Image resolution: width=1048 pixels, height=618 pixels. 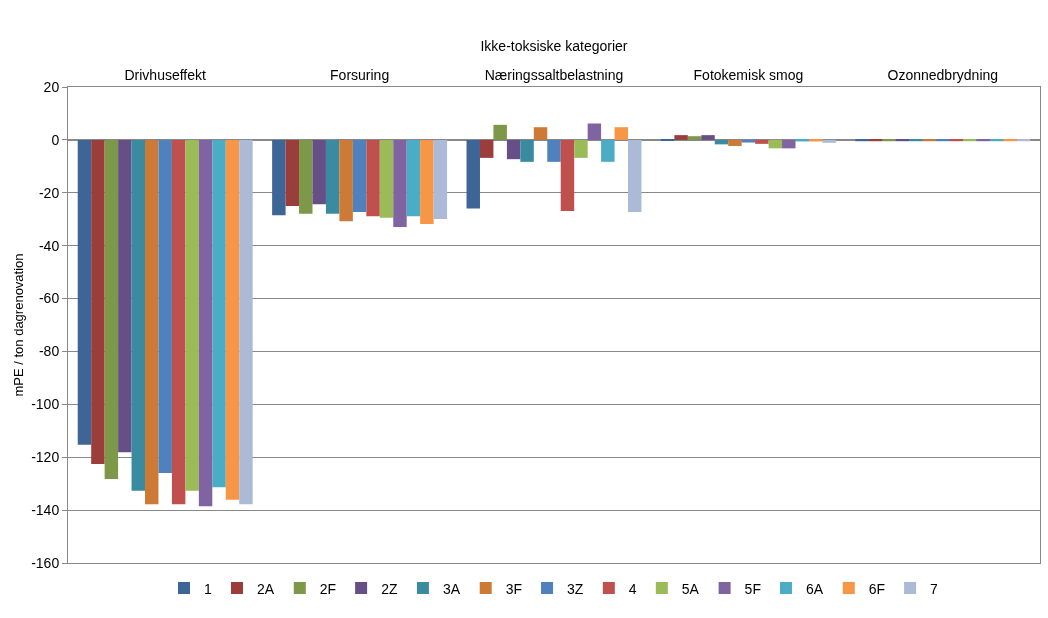 I want to click on x-axis-title: Ikke-toksiske kategorier, so click(x=554, y=46).